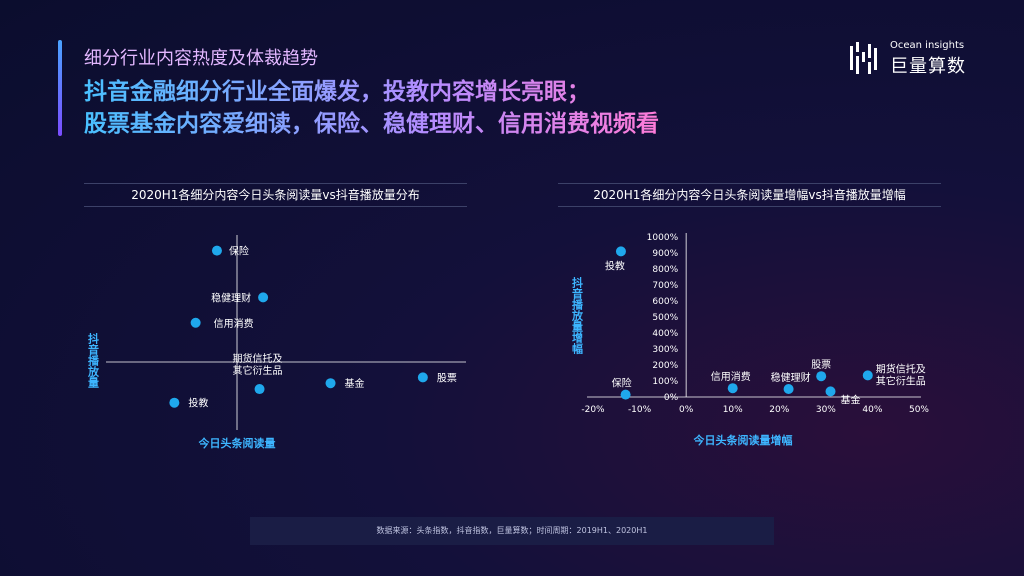  Describe the element at coordinates (863, 58) in the screenshot. I see `logo-icon` at that location.